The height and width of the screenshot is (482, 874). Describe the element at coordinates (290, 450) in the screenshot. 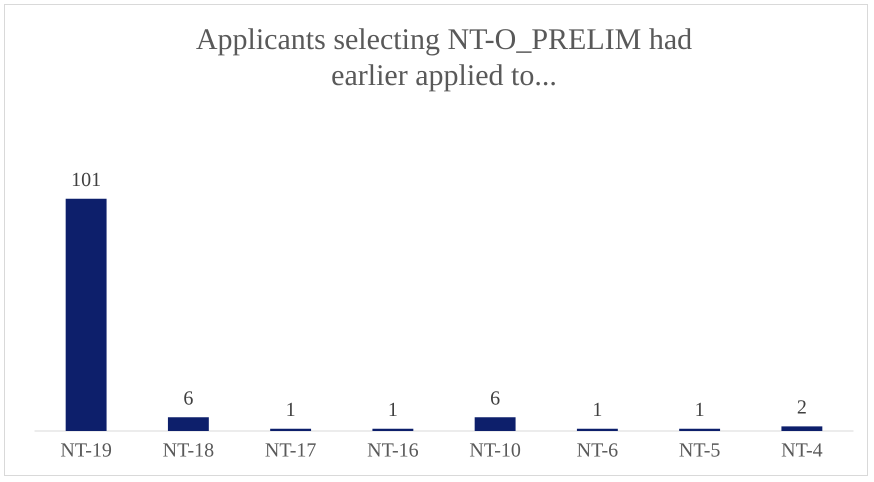

I see `x-tick-label: NT-17` at that location.